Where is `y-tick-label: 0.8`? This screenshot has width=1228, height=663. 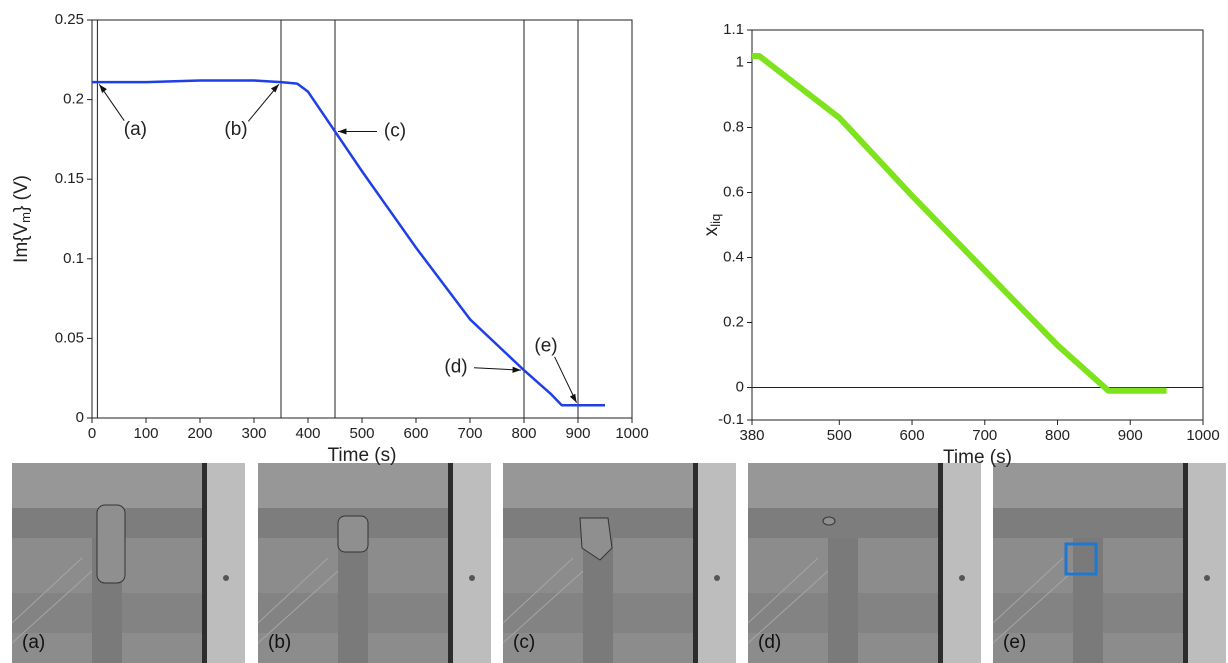 y-tick-label: 0.8 is located at coordinates (733, 126).